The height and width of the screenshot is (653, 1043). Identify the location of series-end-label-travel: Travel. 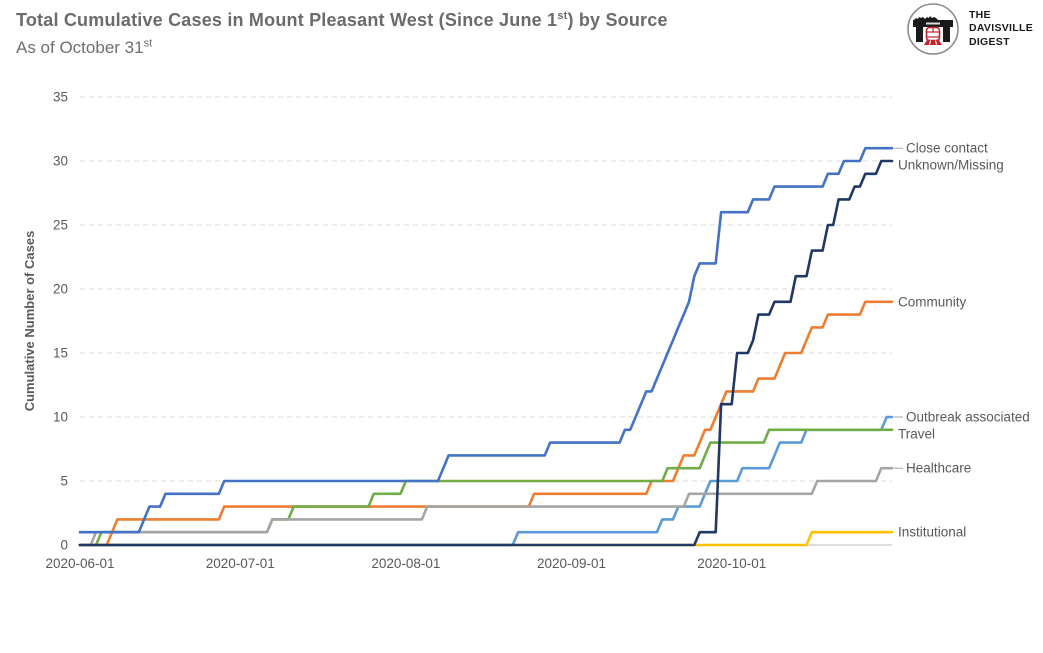
(916, 434).